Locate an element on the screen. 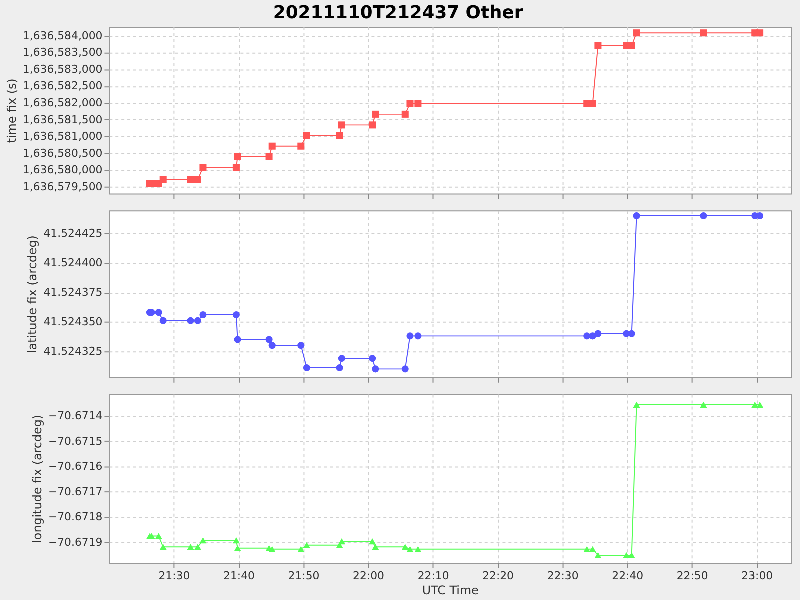 This screenshot has height=600, width=800. x-tick-label: 22:00 is located at coordinates (369, 575).